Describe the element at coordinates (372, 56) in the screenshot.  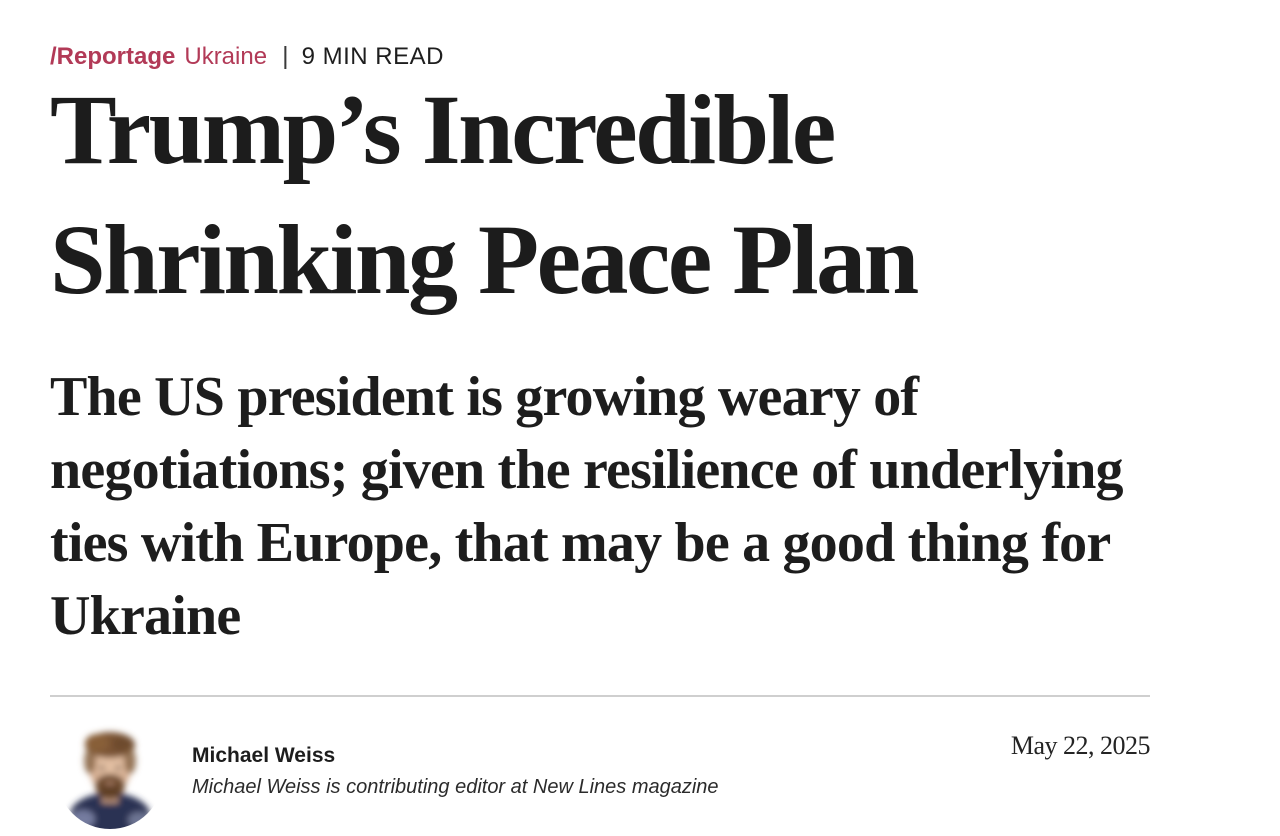
I see `read-time-label: 9 MIN READ` at that location.